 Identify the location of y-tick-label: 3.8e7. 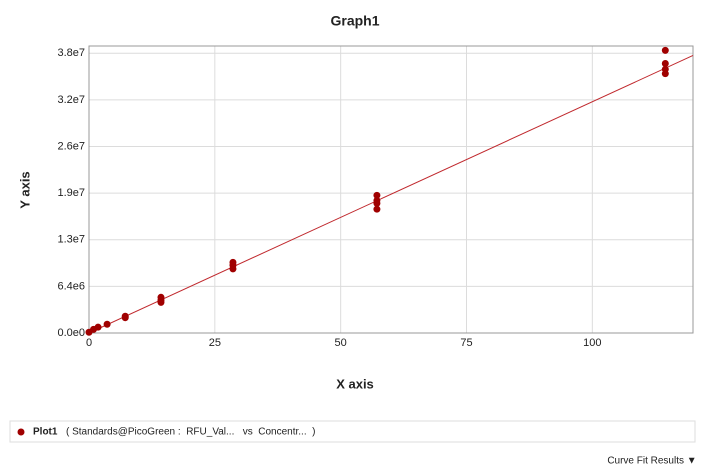
(71, 53).